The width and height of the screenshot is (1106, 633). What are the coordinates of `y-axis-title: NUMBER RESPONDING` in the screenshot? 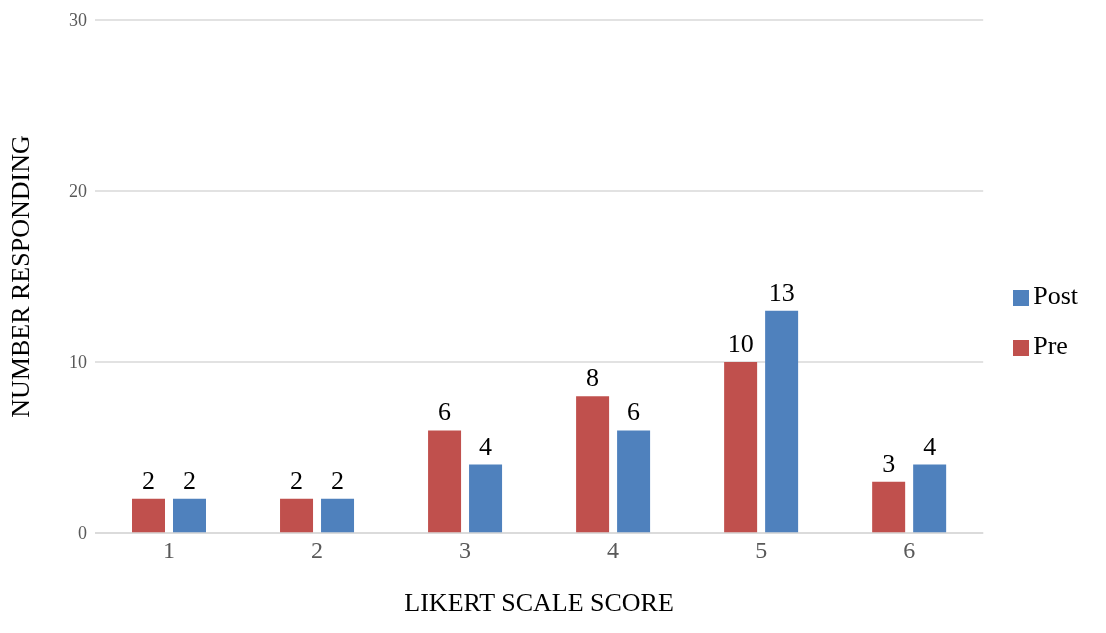 It's located at (21, 276).